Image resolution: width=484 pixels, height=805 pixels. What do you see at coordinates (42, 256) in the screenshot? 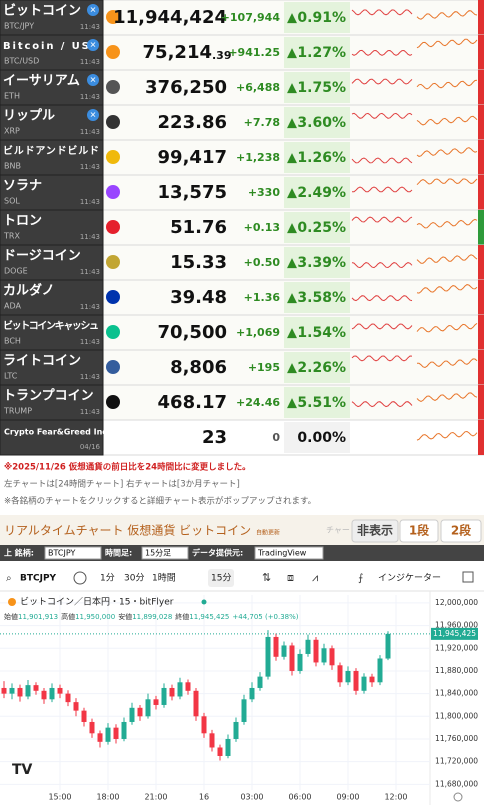
I see `row-name: ドージコイン` at bounding box center [42, 256].